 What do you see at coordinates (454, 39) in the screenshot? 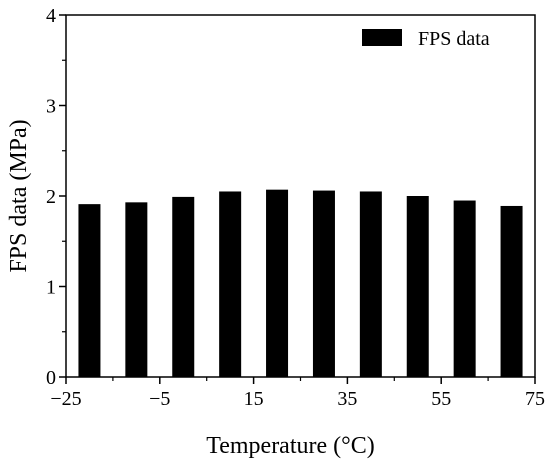
I see `legend-label: FPS data` at bounding box center [454, 39].